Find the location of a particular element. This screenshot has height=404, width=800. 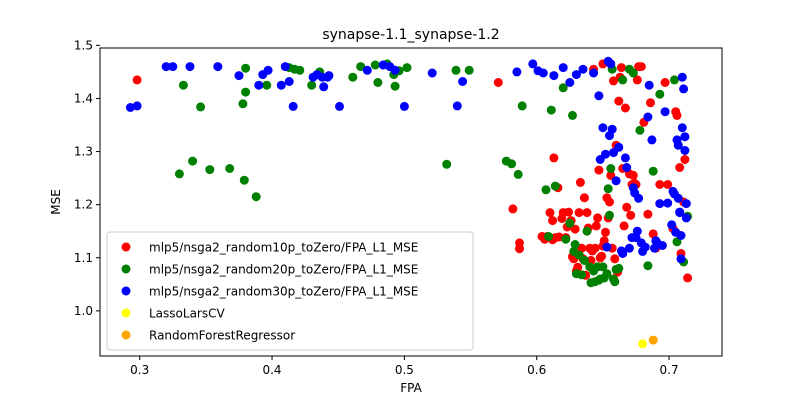

y-tick-label: 1.2 is located at coordinates (83, 205).